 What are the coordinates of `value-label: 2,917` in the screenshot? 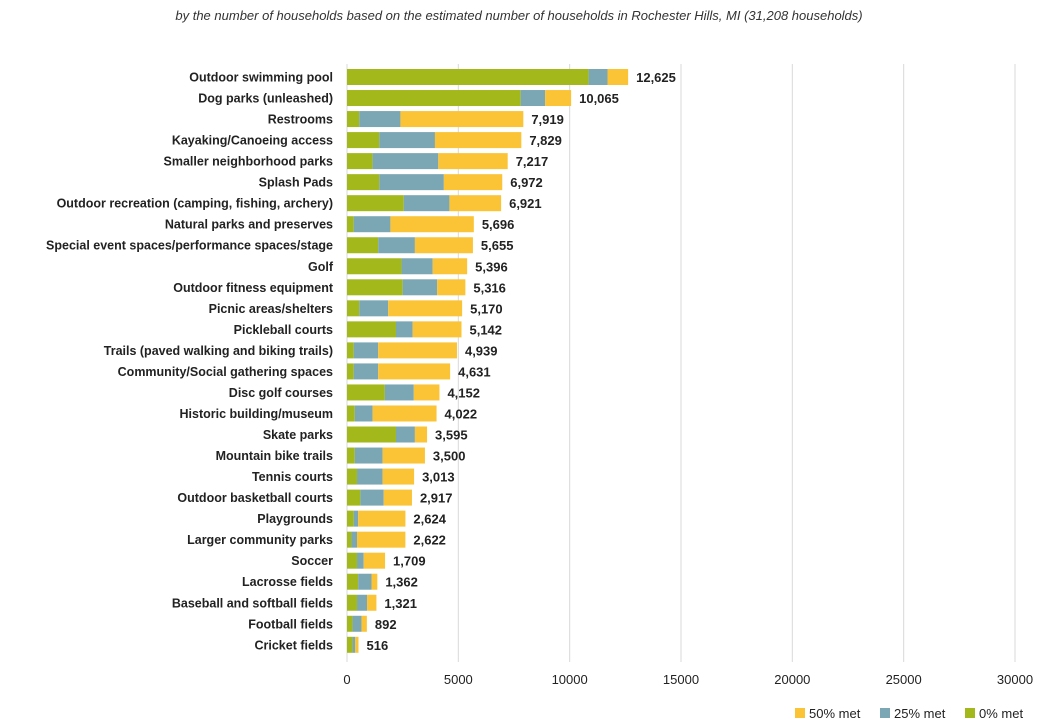 It's located at (436, 498).